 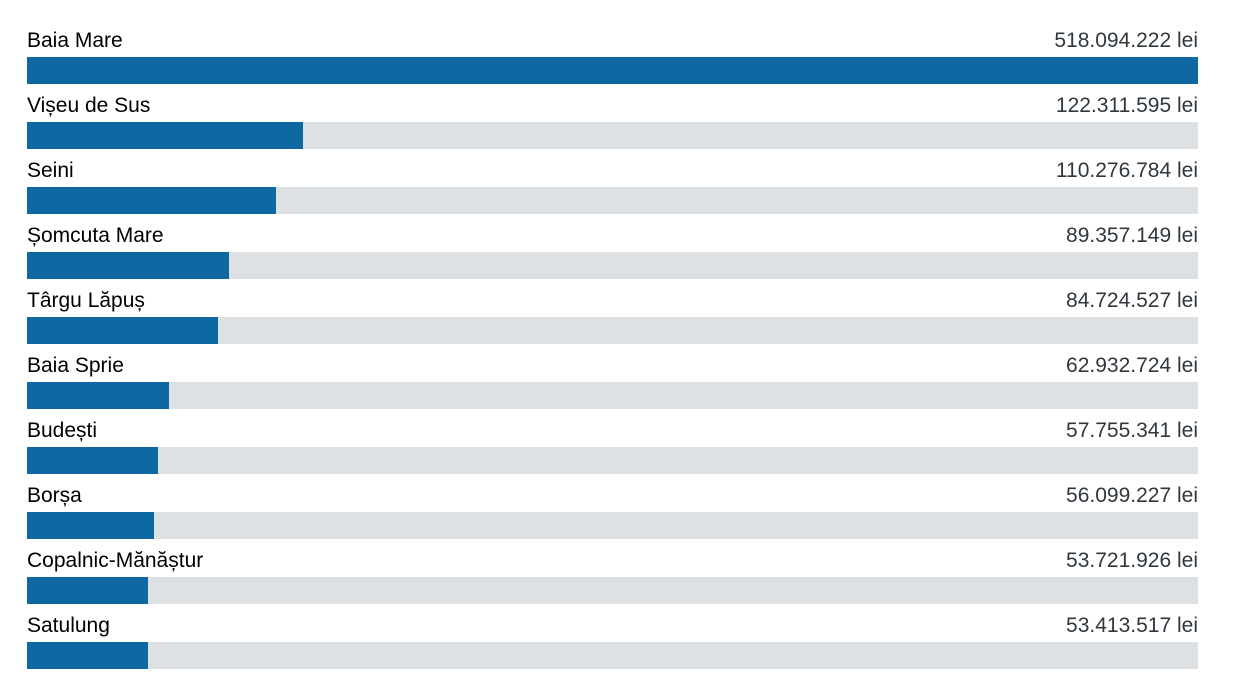 I want to click on bar-row: Șomcuta Mare 89.357.149 lei, so click(x=612, y=252).